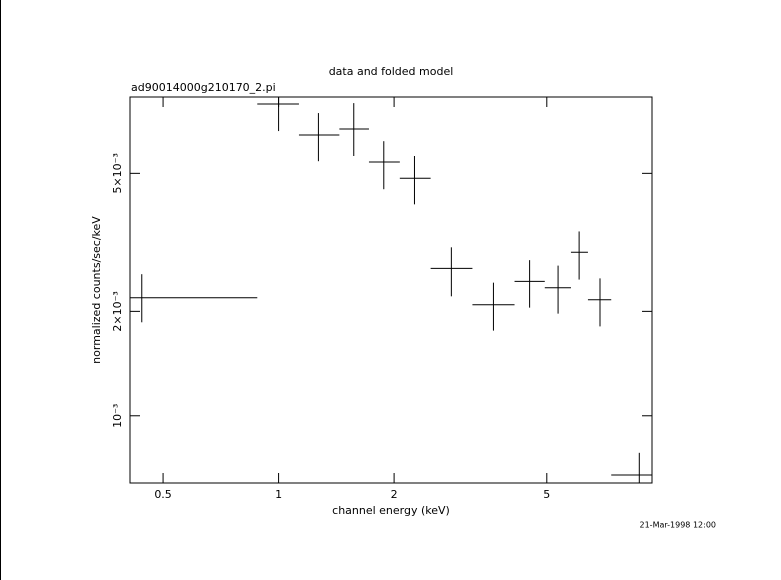  What do you see at coordinates (678, 525) in the screenshot?
I see `timestamp: 21-Mar-1998 12:00` at bounding box center [678, 525].